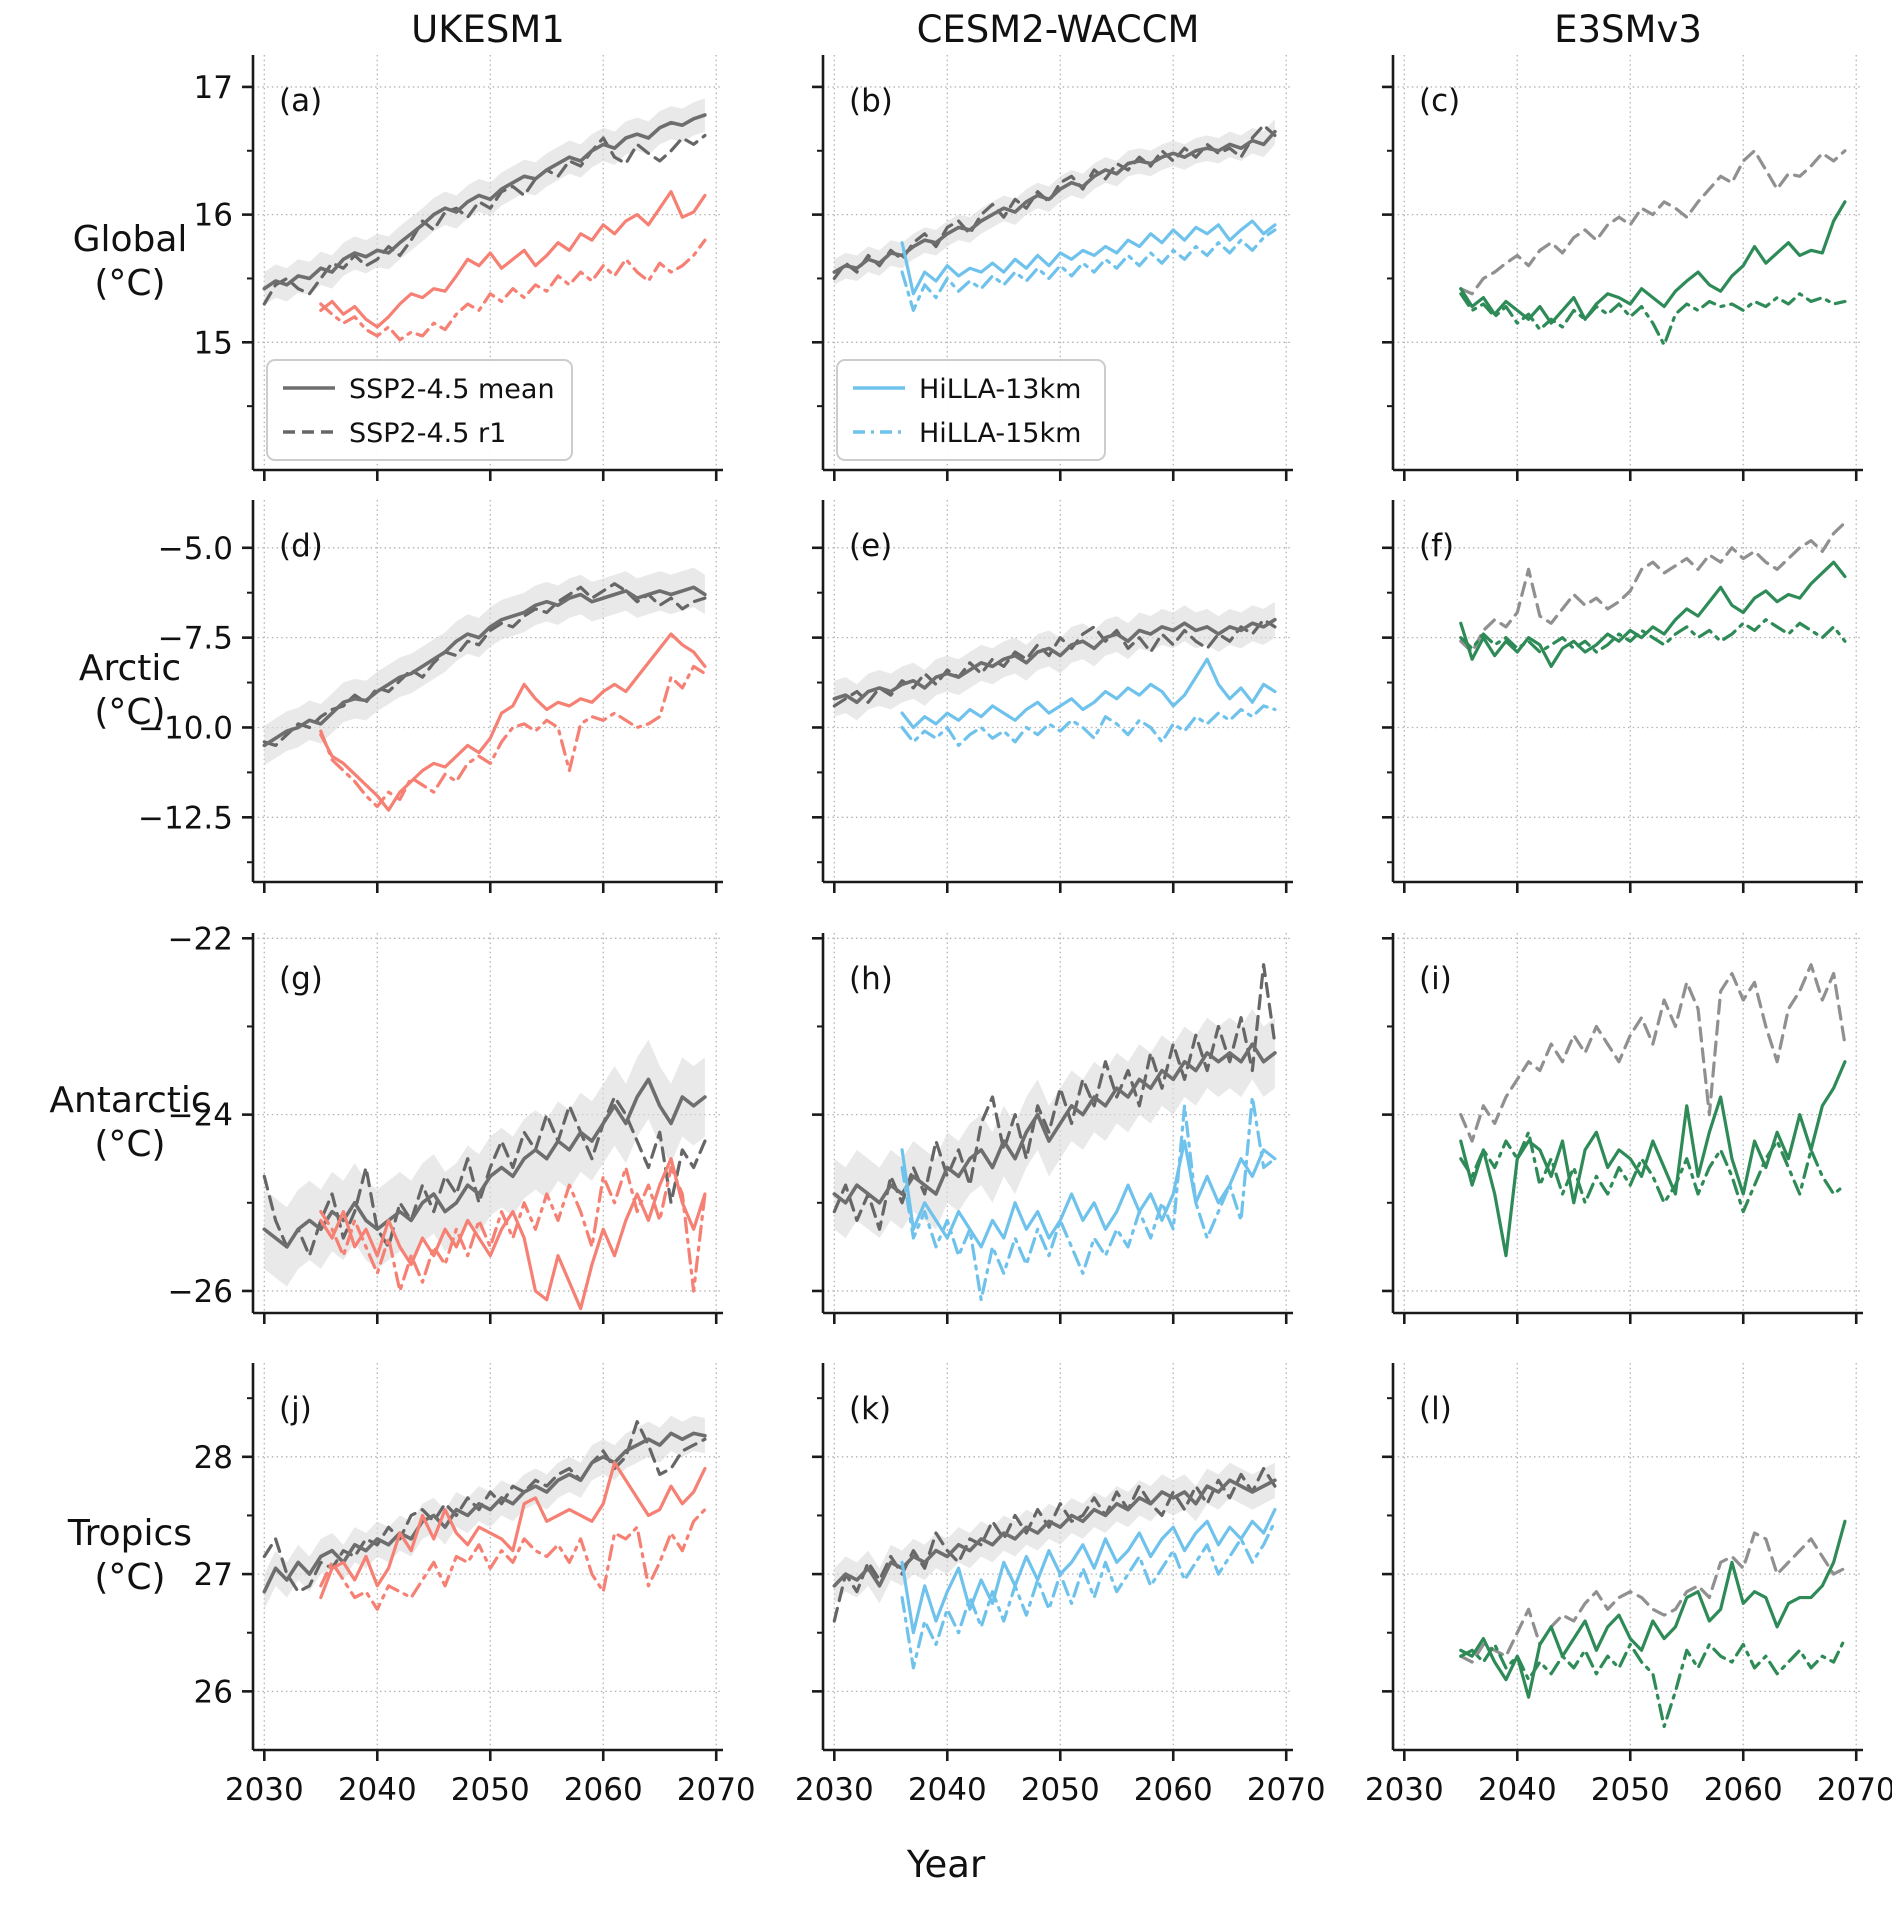 The height and width of the screenshot is (1905, 1892). I want to click on panel-letter: (i), so click(1435, 979).